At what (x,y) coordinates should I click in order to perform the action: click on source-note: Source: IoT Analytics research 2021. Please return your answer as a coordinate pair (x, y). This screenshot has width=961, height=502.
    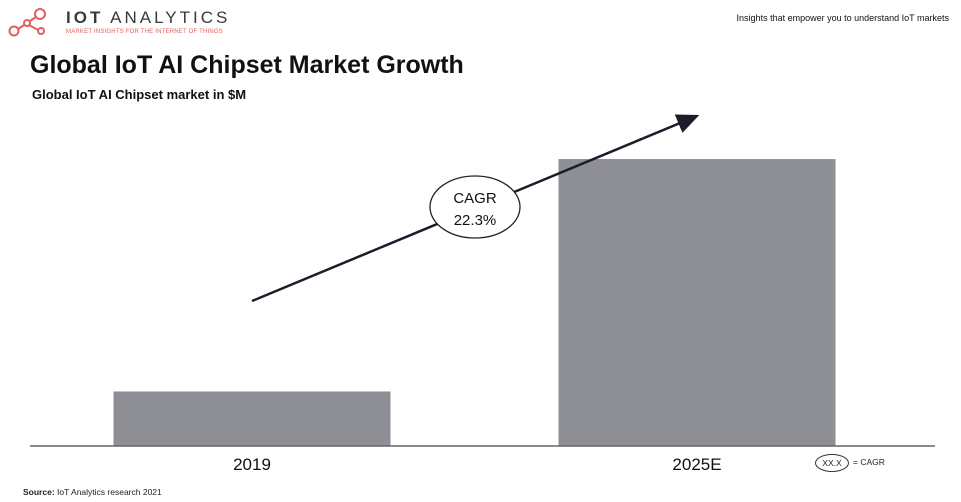
    Looking at the image, I should click on (92, 492).